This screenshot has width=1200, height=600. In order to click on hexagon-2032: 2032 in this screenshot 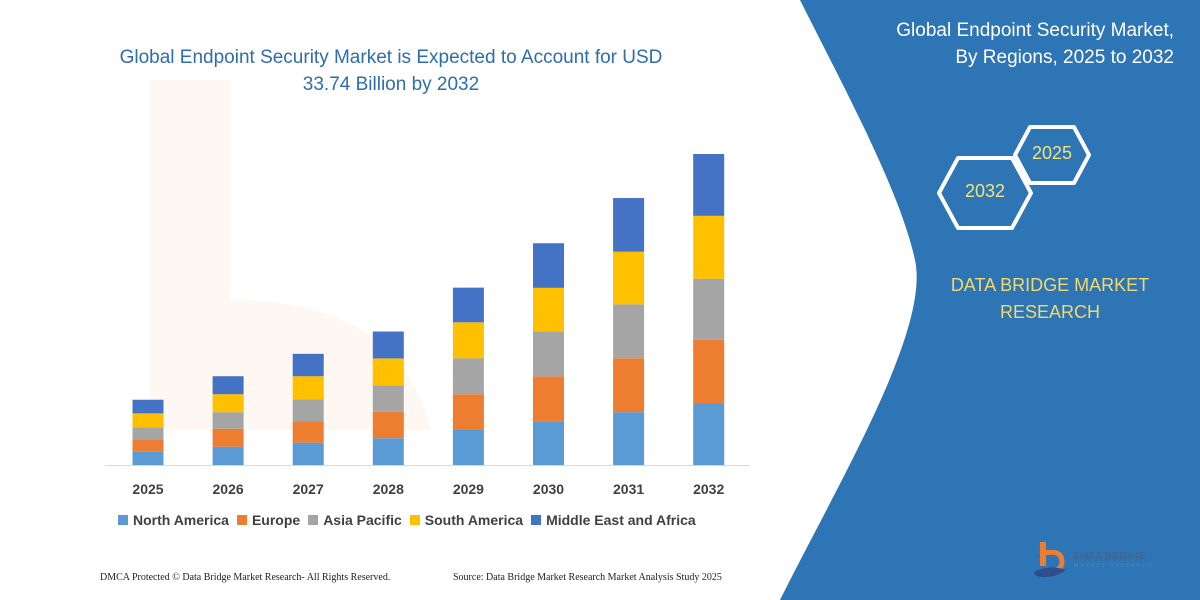, I will do `click(985, 193)`.